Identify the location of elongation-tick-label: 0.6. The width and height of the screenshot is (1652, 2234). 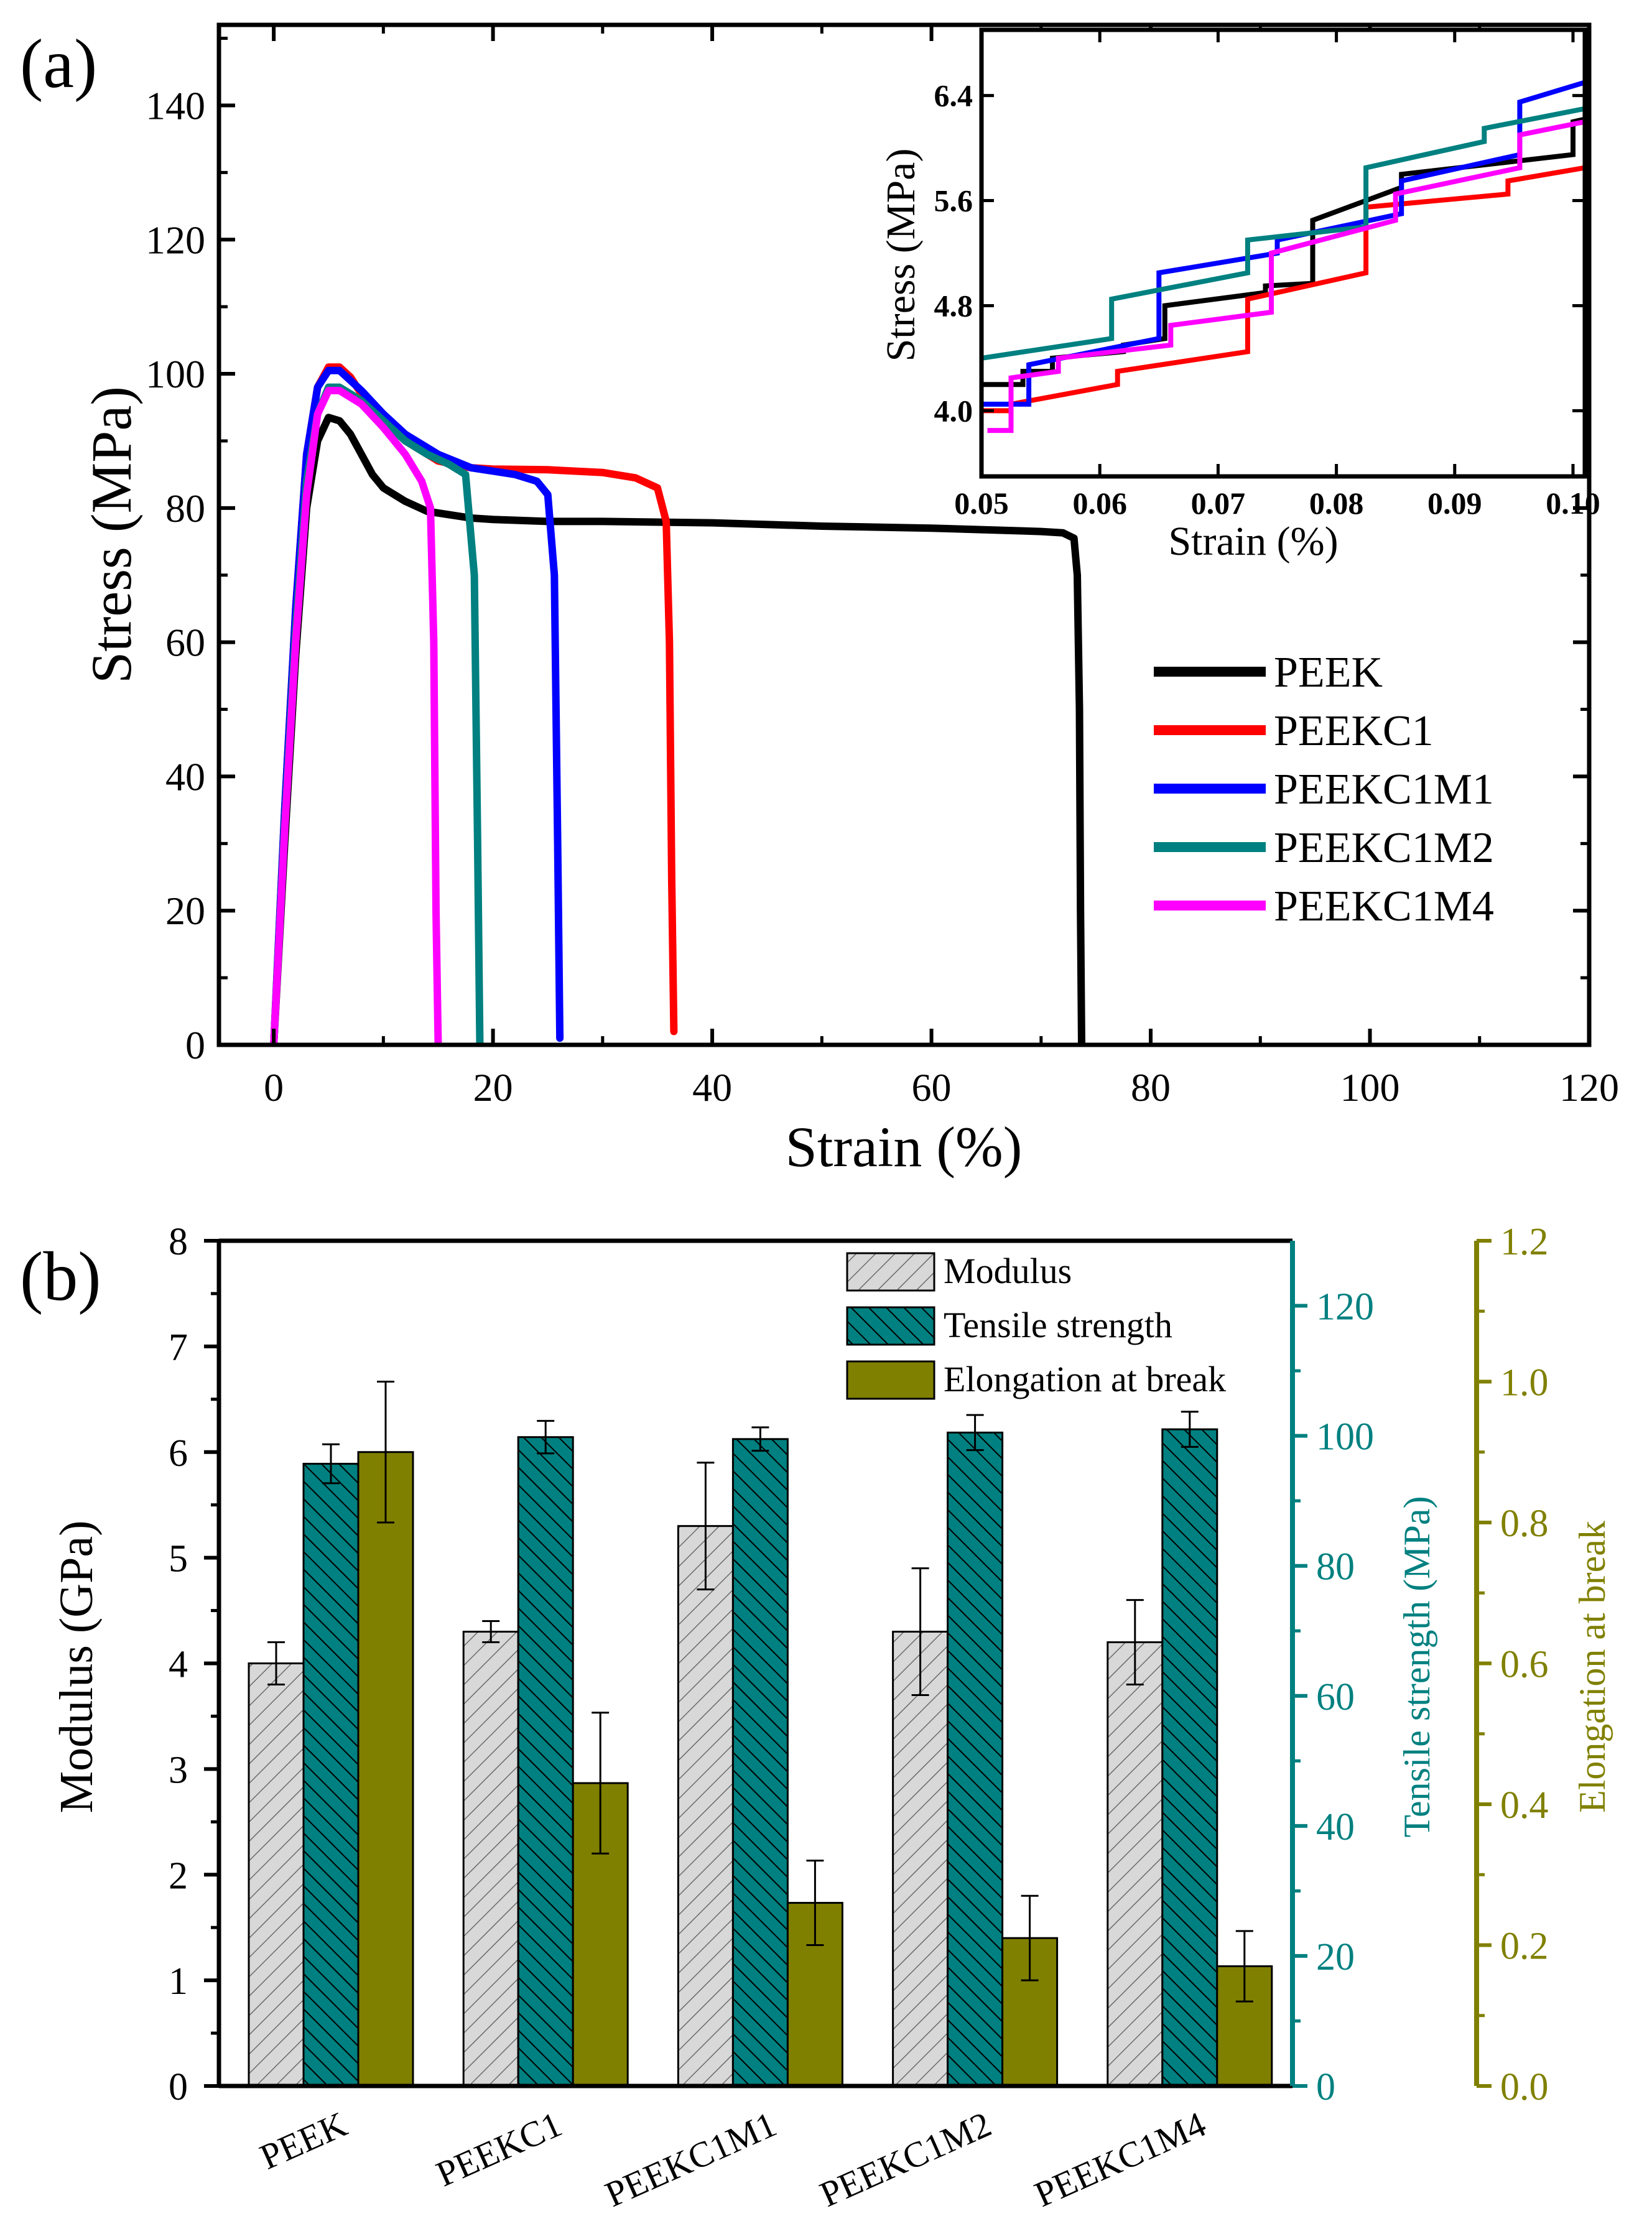
(1524, 1665).